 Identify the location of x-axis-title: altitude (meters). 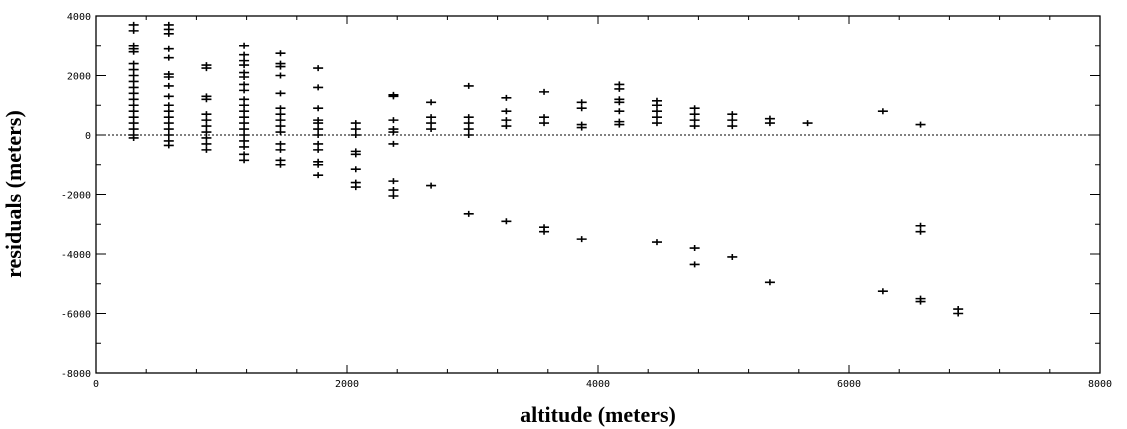
(598, 414).